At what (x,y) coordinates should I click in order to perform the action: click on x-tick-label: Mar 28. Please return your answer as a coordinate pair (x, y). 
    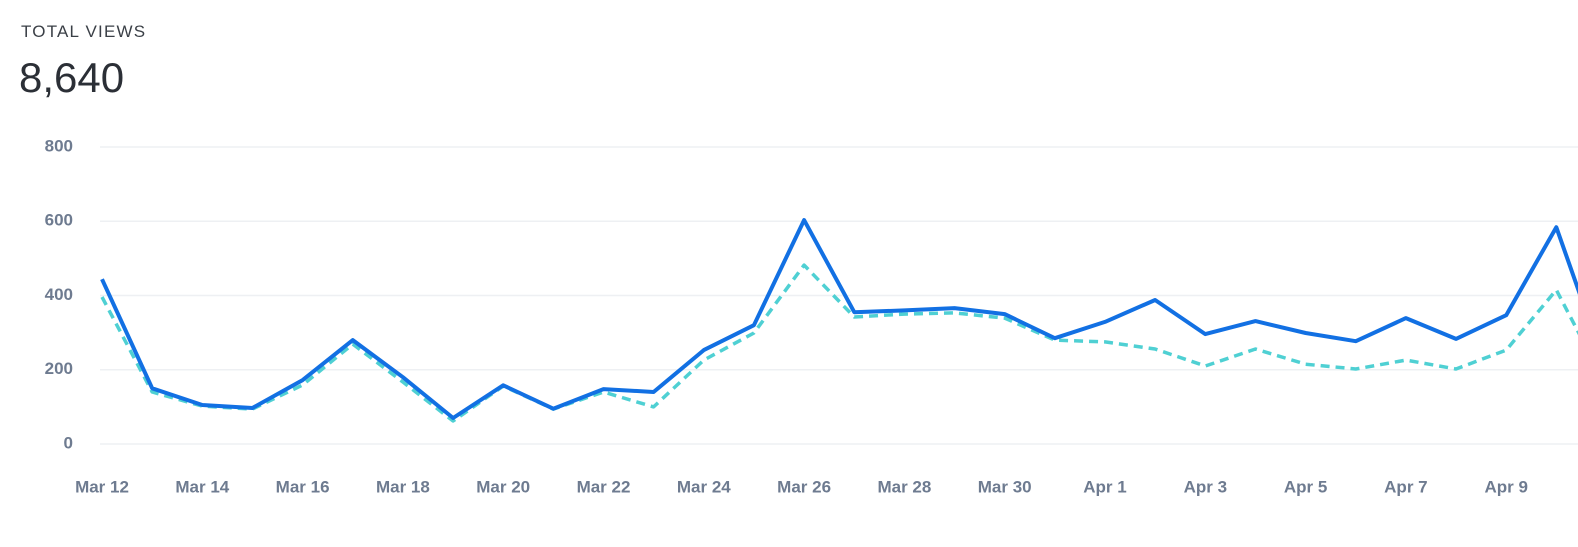
    Looking at the image, I should click on (904, 486).